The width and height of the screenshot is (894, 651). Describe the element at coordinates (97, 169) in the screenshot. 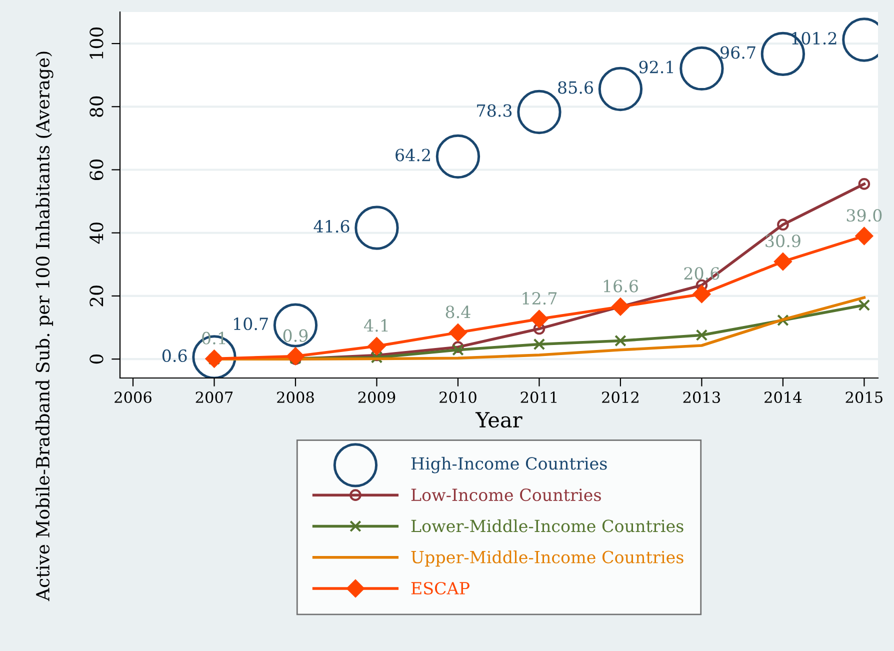

I see `y-tick-label: 60` at that location.